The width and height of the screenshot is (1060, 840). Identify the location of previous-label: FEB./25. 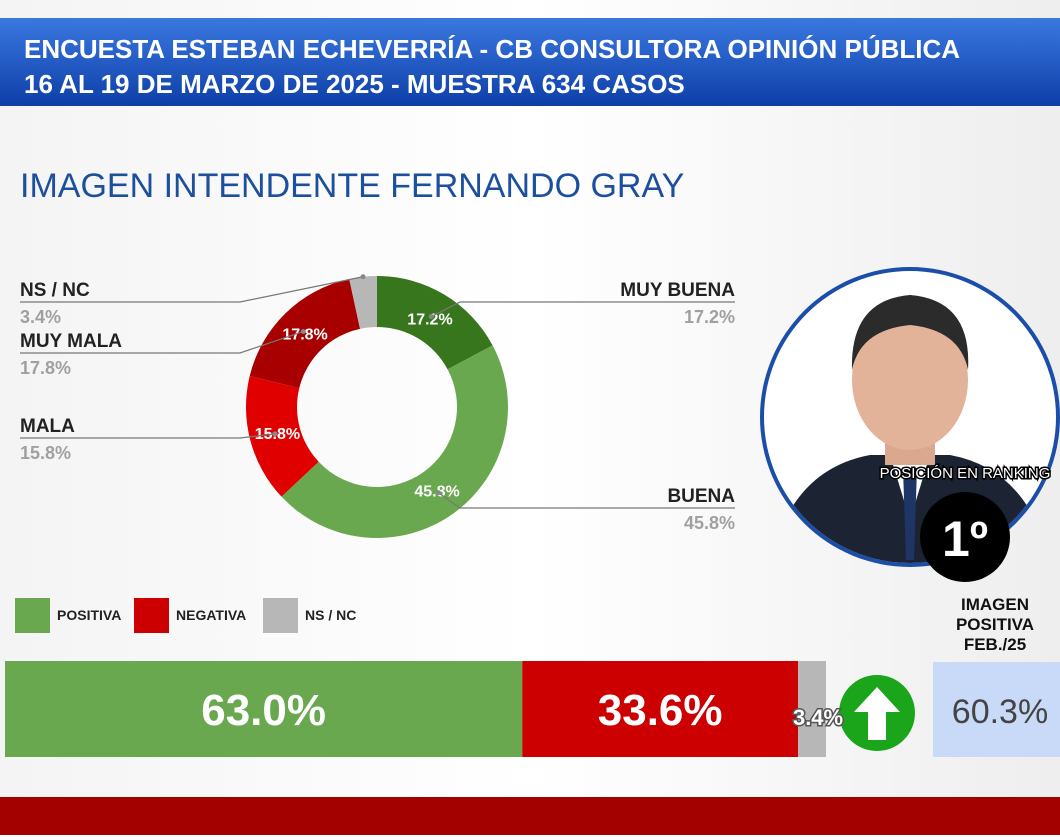
(995, 644).